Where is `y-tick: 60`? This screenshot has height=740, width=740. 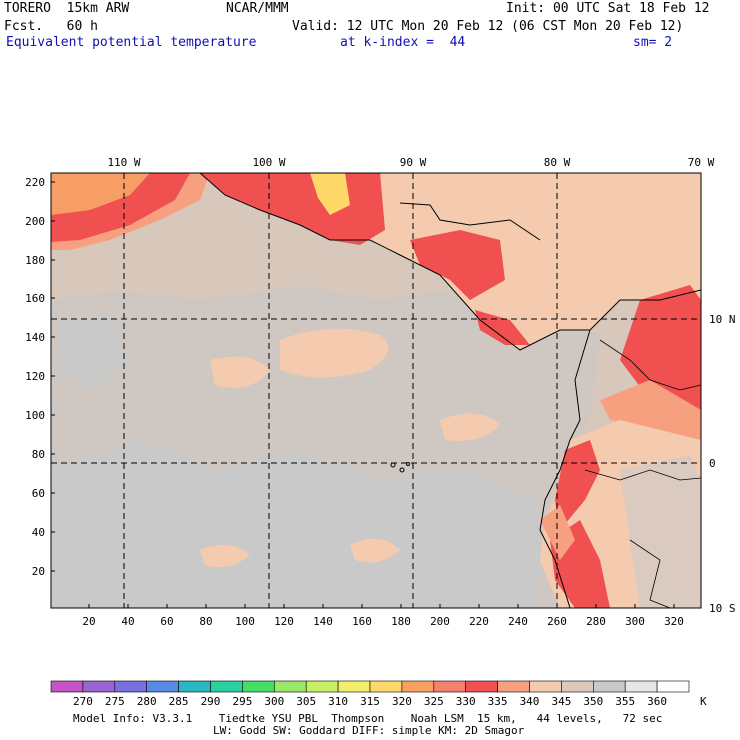
y-tick: 60 is located at coordinates (38, 493).